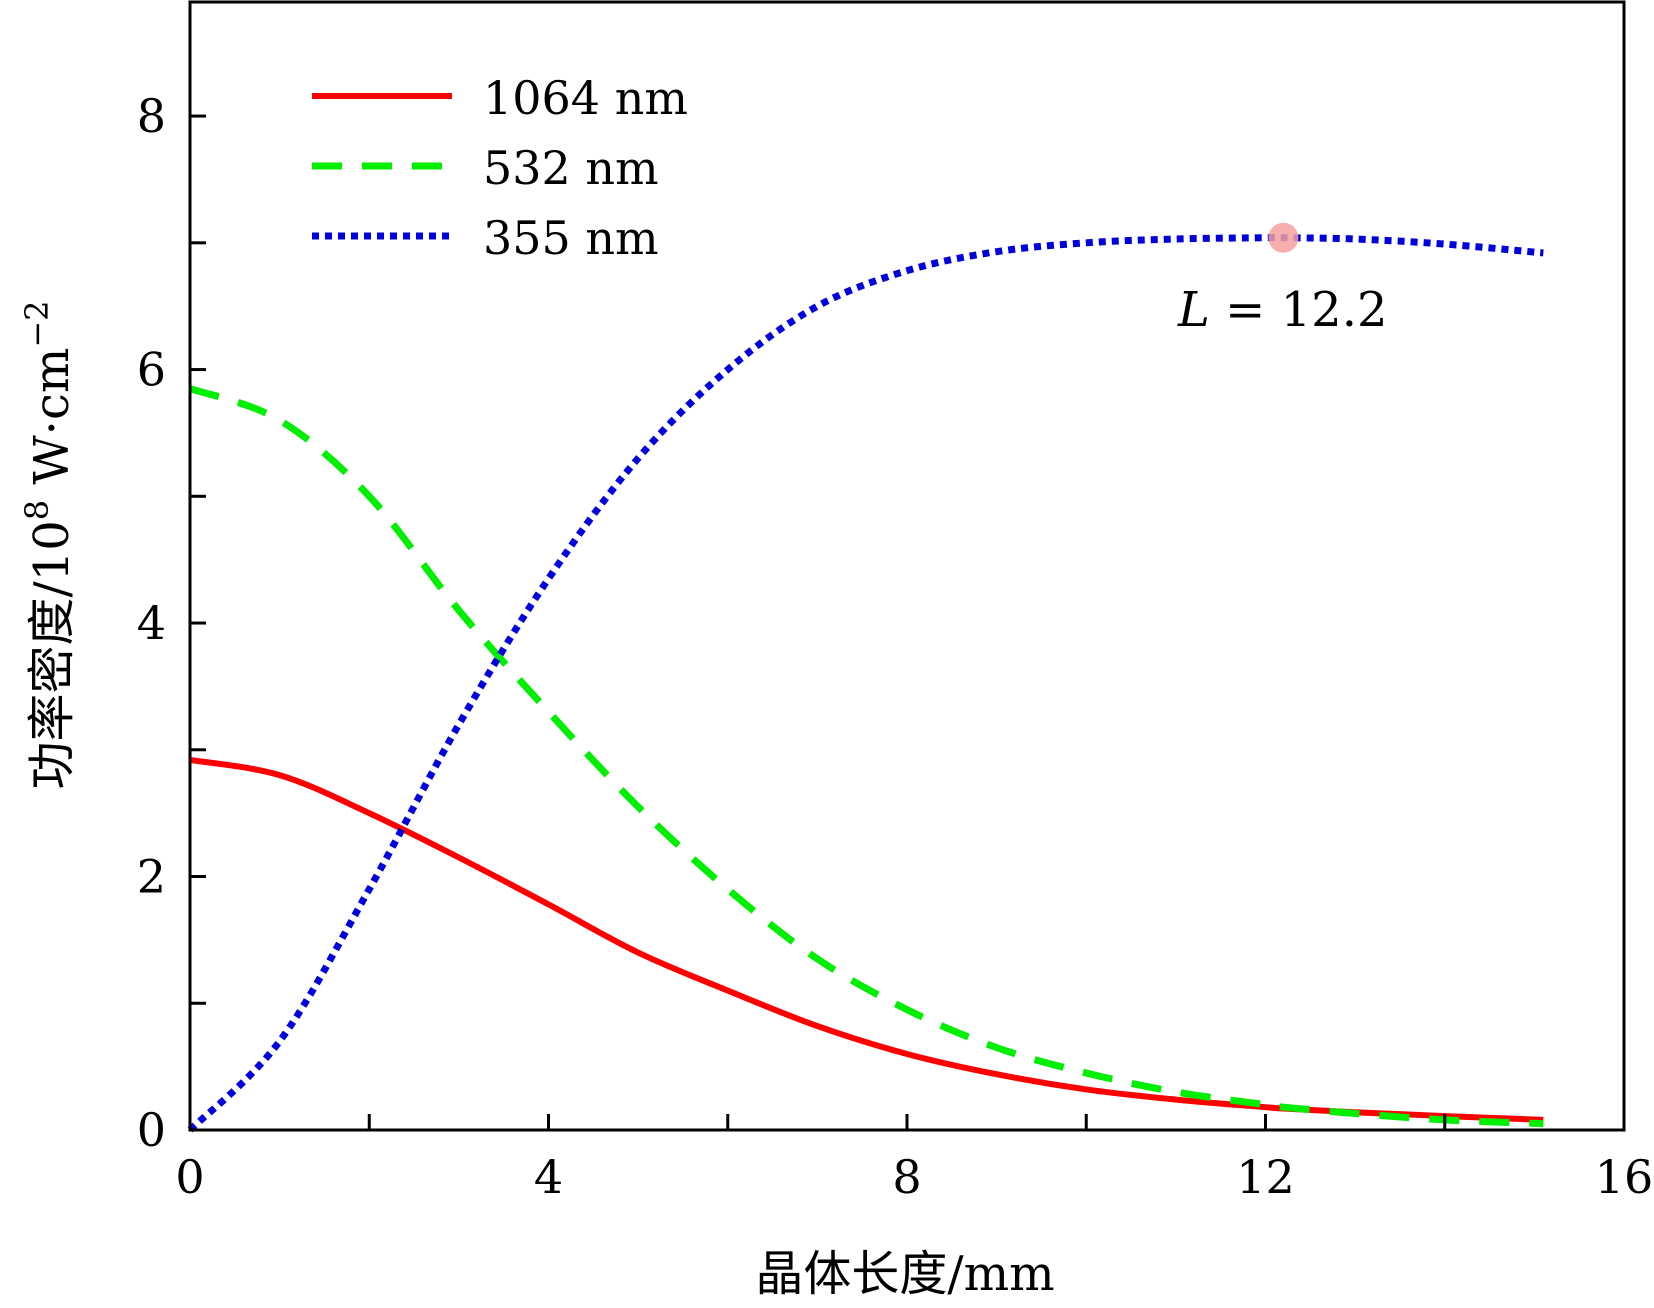 The height and width of the screenshot is (1308, 1654). What do you see at coordinates (1299, 310) in the screenshot?
I see `annotation-label-value: = 12.2` at bounding box center [1299, 310].